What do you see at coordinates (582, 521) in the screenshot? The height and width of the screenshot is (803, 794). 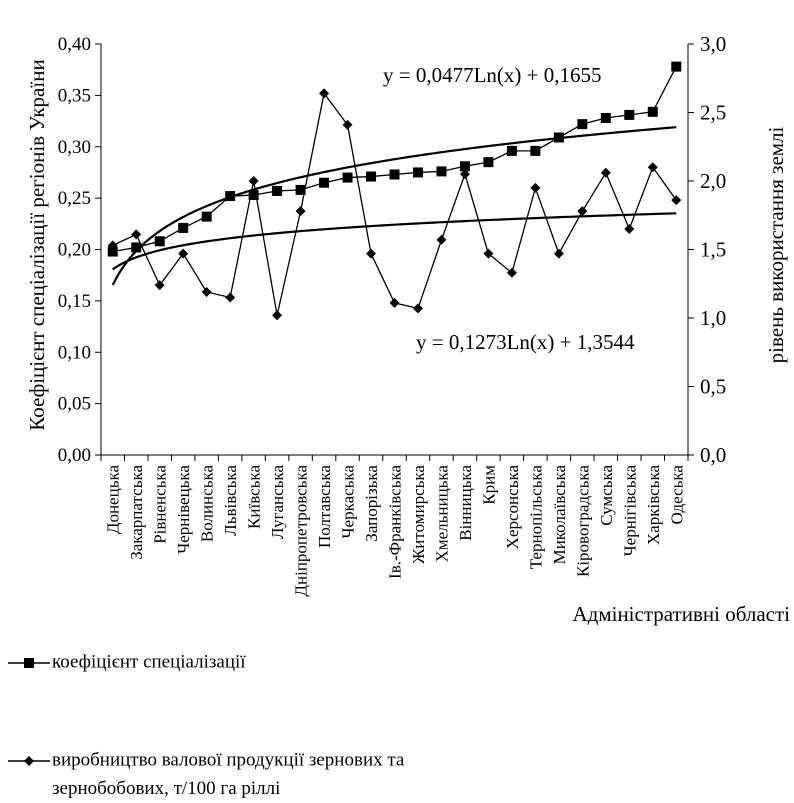 I see `x-tick-label: Кіровоградська` at bounding box center [582, 521].